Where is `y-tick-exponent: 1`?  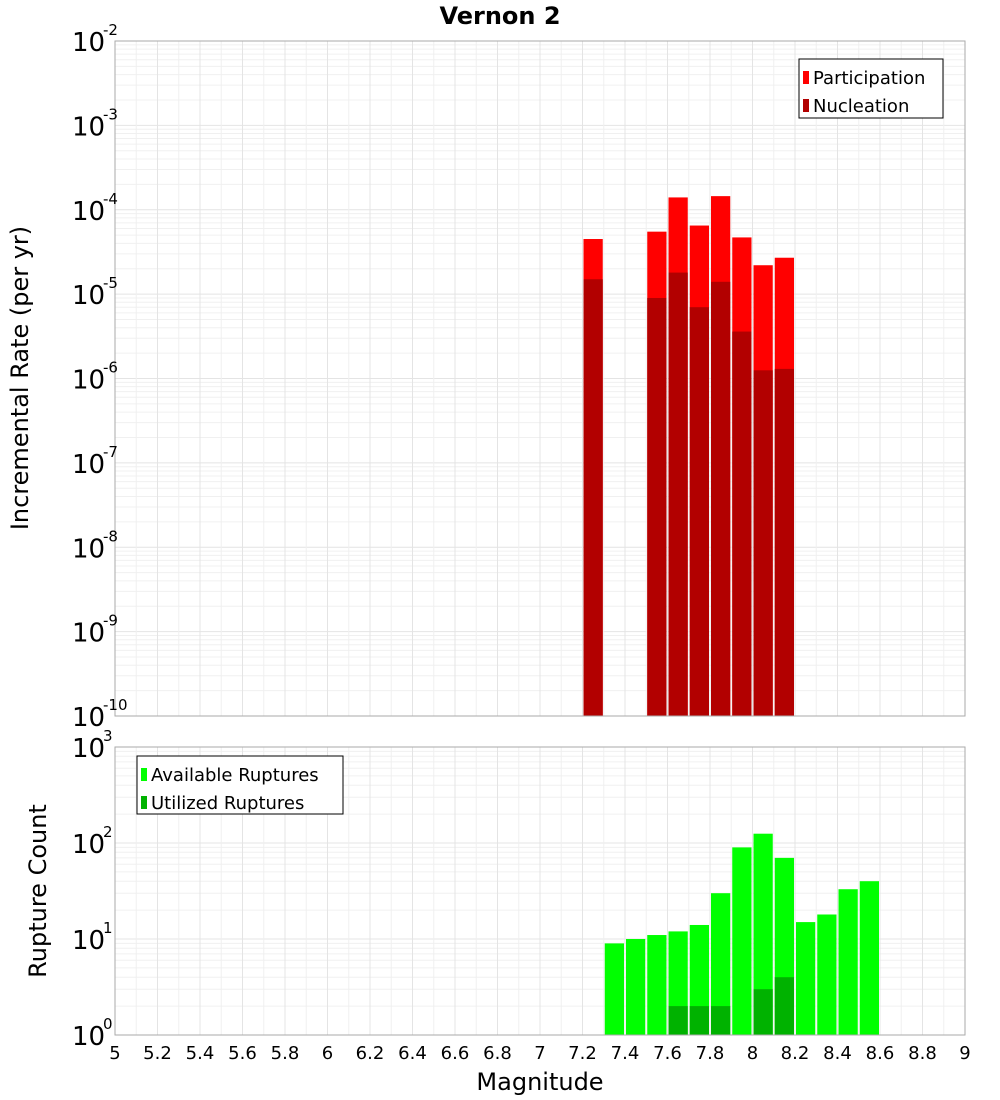 y-tick-exponent: 1 is located at coordinates (108, 928).